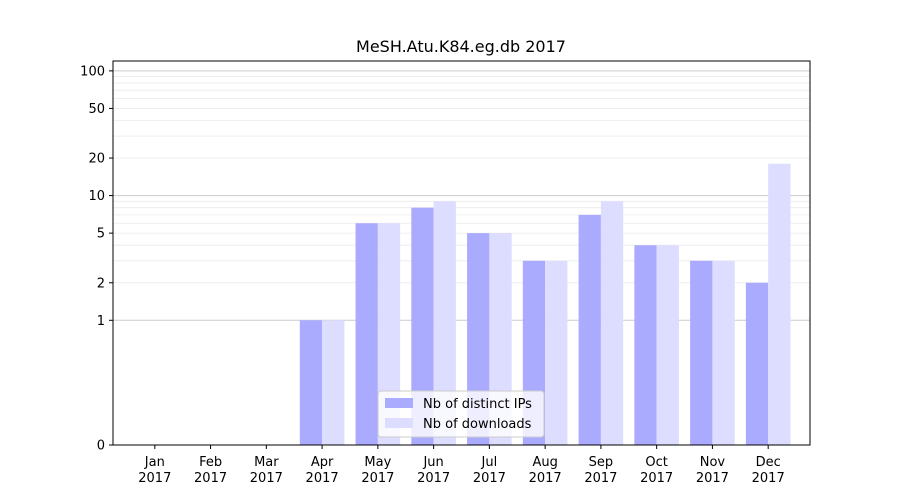 This screenshot has width=900, height=500. What do you see at coordinates (656, 462) in the screenshot?
I see `x-tick-label: Oct` at bounding box center [656, 462].